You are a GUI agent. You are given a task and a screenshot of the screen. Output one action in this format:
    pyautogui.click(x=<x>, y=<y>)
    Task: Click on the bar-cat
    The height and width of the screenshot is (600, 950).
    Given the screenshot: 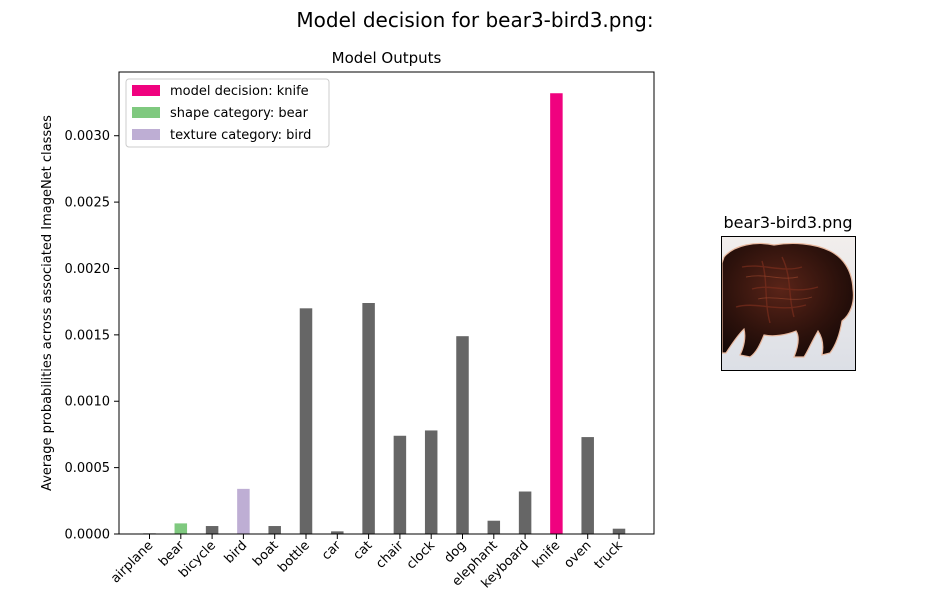 What is the action you would take?
    pyautogui.click(x=368, y=418)
    